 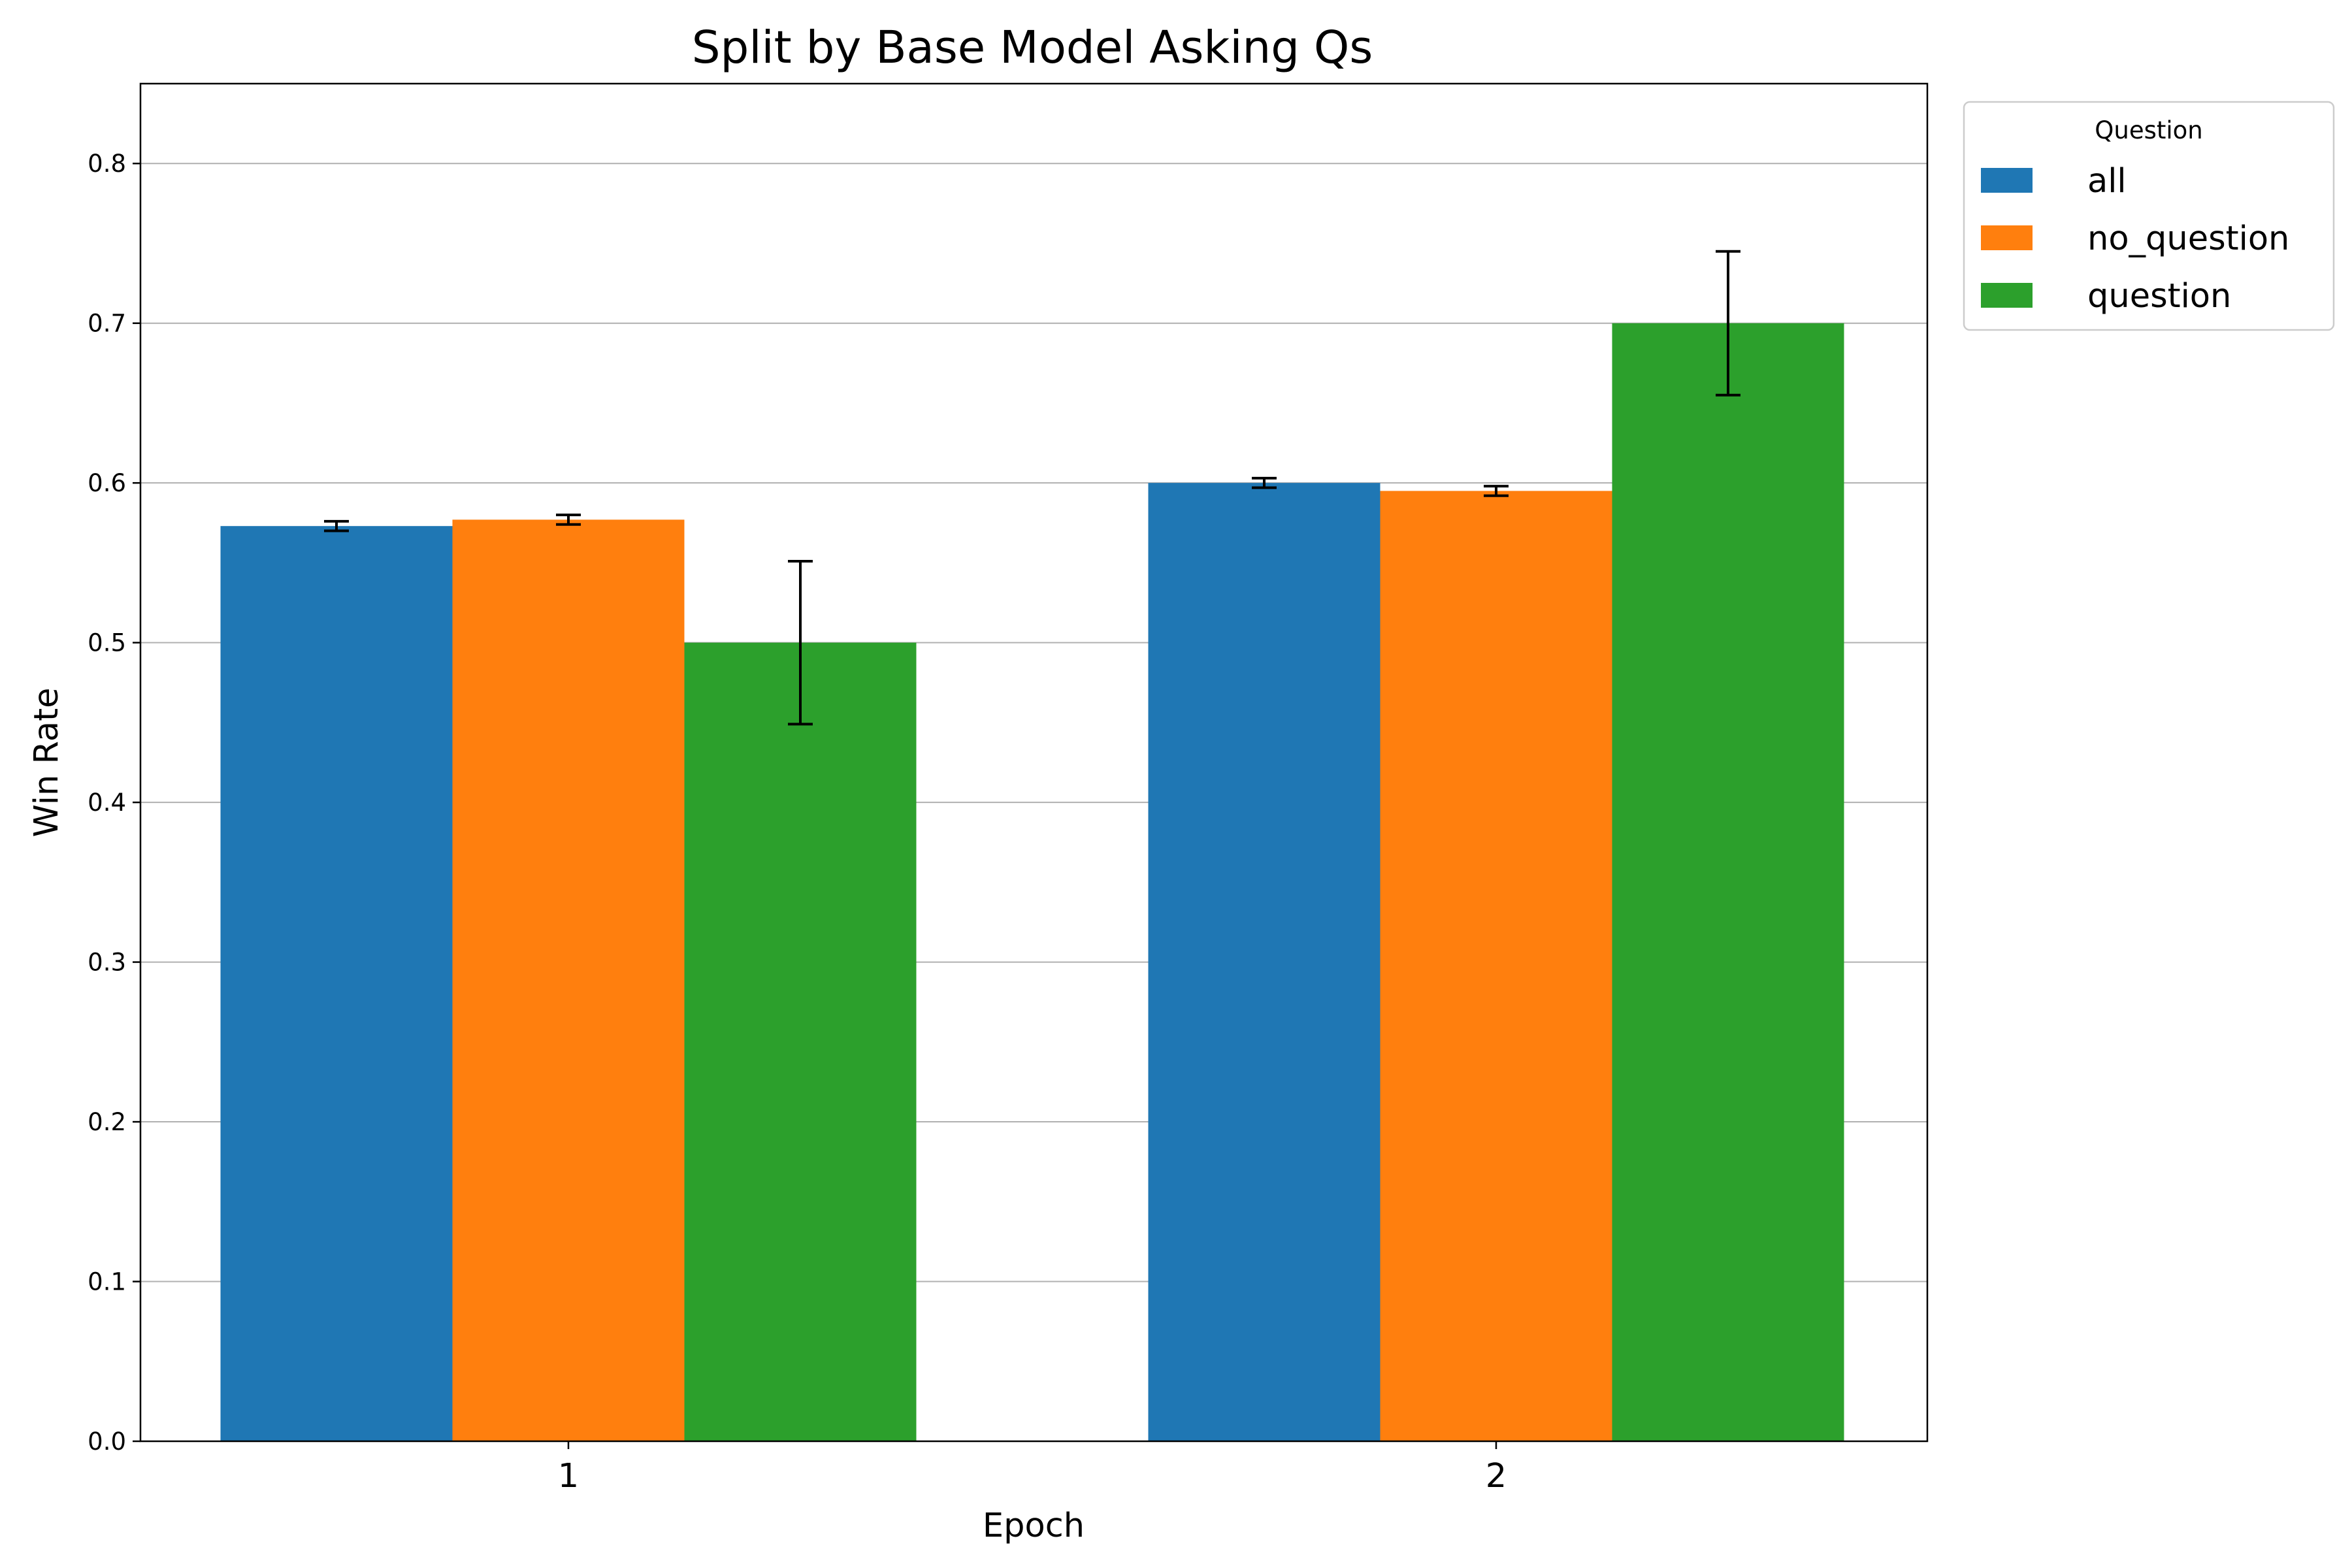 I want to click on y-tick-label: 0.6, so click(x=107, y=483).